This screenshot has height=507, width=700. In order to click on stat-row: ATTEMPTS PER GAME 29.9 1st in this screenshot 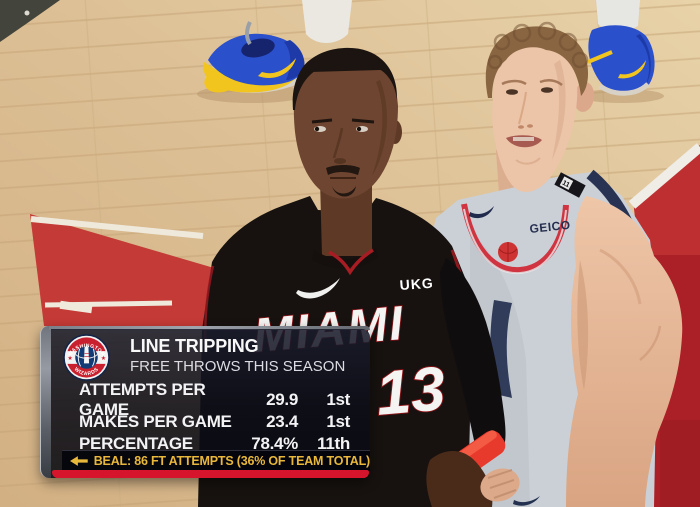, I will do `click(214, 399)`.